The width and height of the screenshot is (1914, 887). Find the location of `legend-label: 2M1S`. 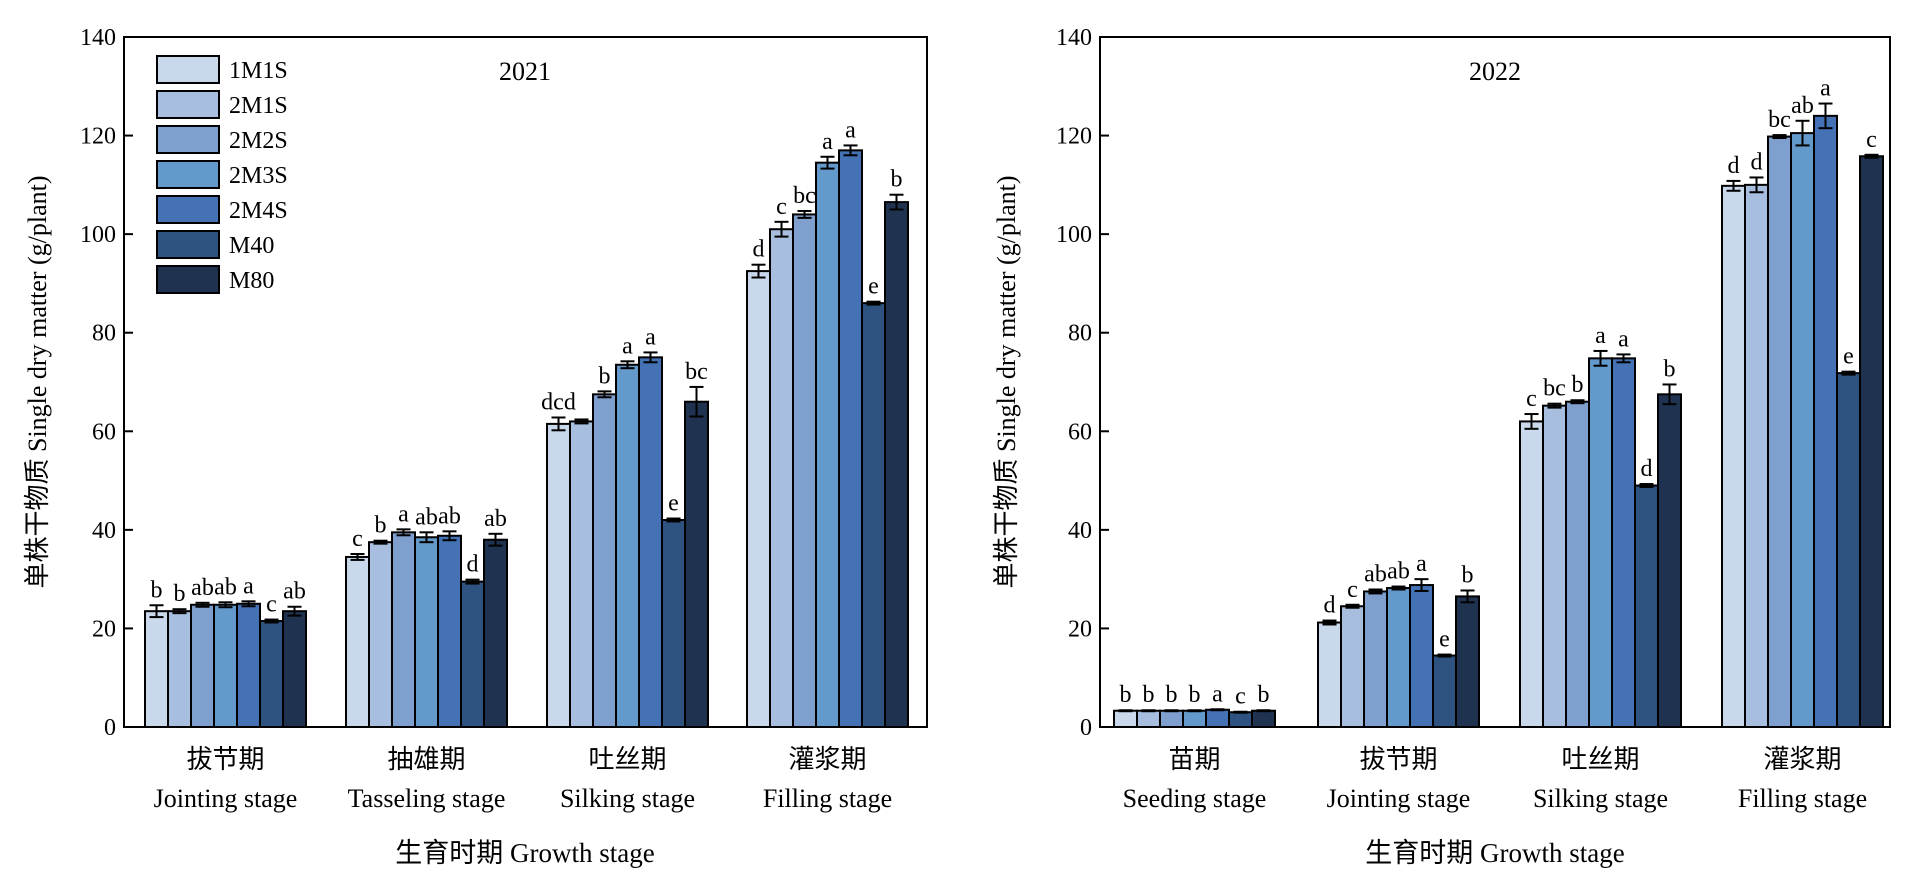

legend-label: 2M1S is located at coordinates (258, 106).